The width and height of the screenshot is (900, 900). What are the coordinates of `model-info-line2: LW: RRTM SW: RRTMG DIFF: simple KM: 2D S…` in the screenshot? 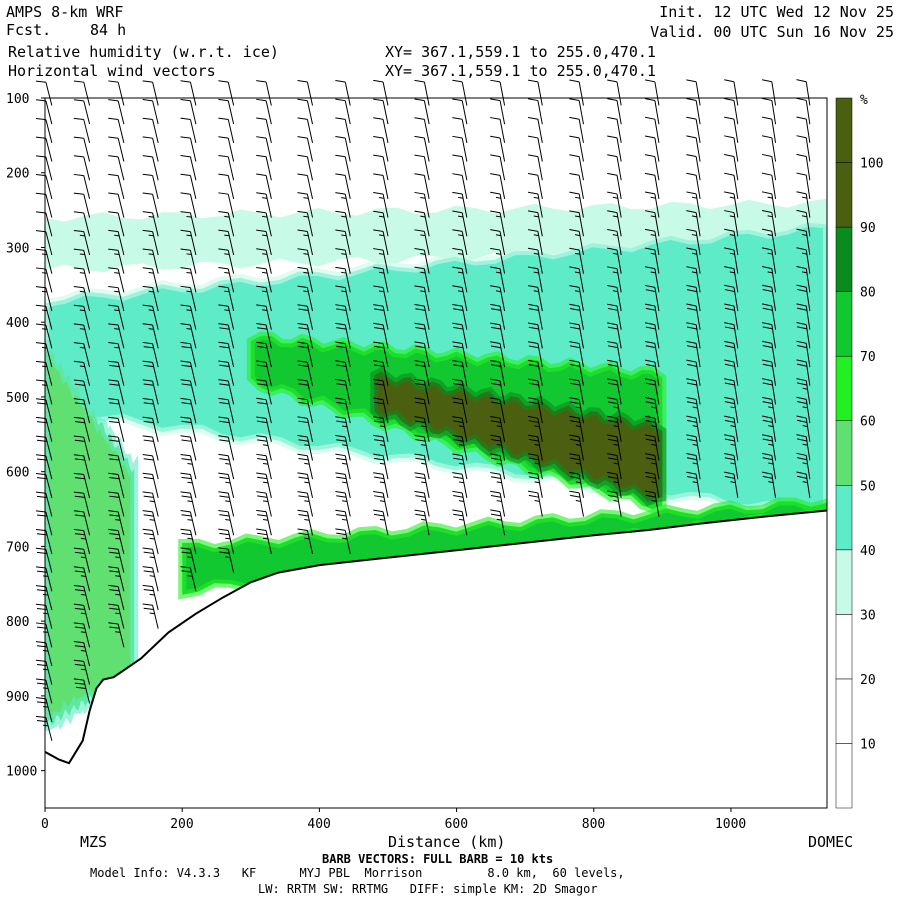 It's located at (428, 889).